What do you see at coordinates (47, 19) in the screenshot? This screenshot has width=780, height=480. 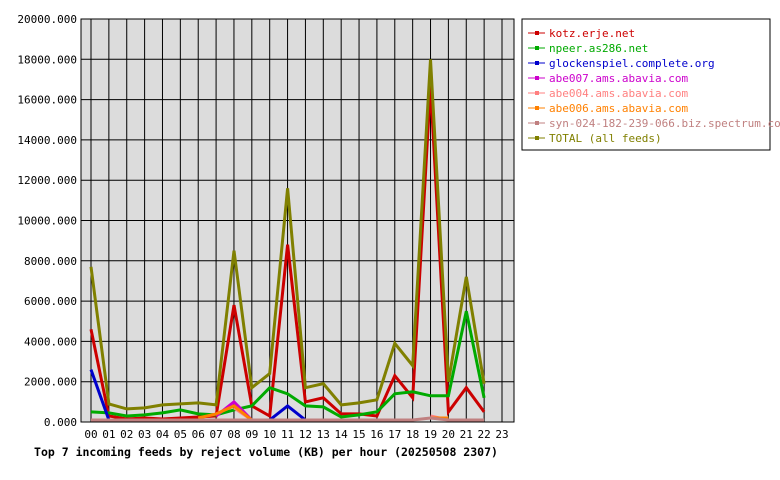 I see `y-tick-label: 20000.000` at bounding box center [47, 19].